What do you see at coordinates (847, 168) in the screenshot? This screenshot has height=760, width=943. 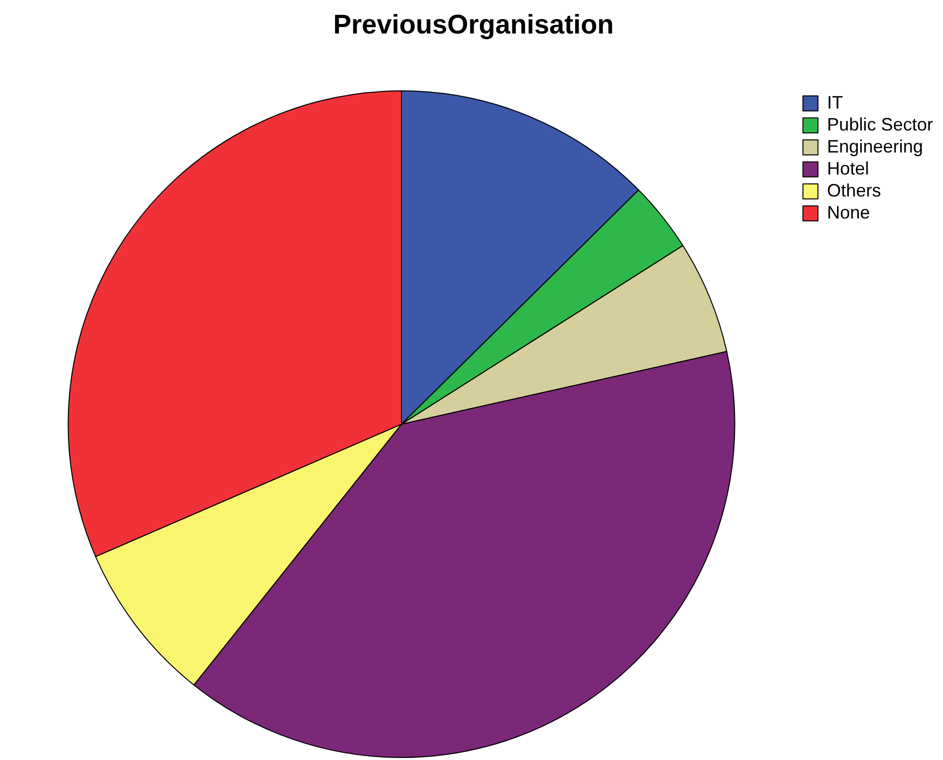 I see `legend-label: Hotel` at bounding box center [847, 168].